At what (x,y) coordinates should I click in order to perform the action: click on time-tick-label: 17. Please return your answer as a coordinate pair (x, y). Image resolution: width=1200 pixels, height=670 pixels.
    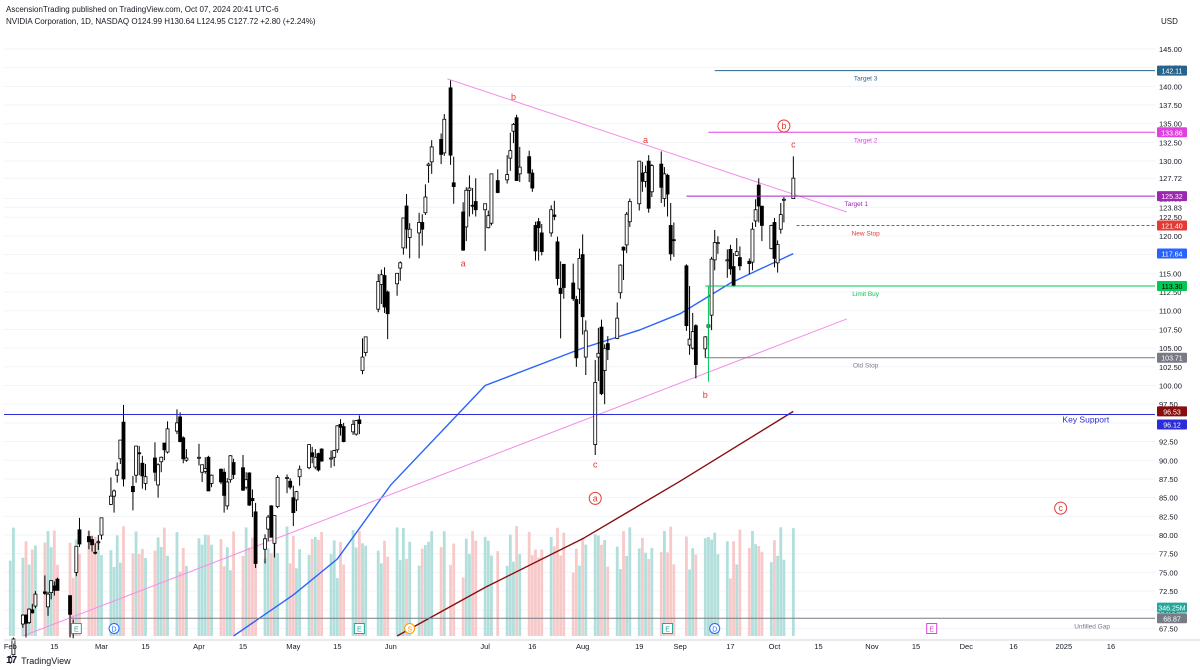
    Looking at the image, I should click on (730, 646).